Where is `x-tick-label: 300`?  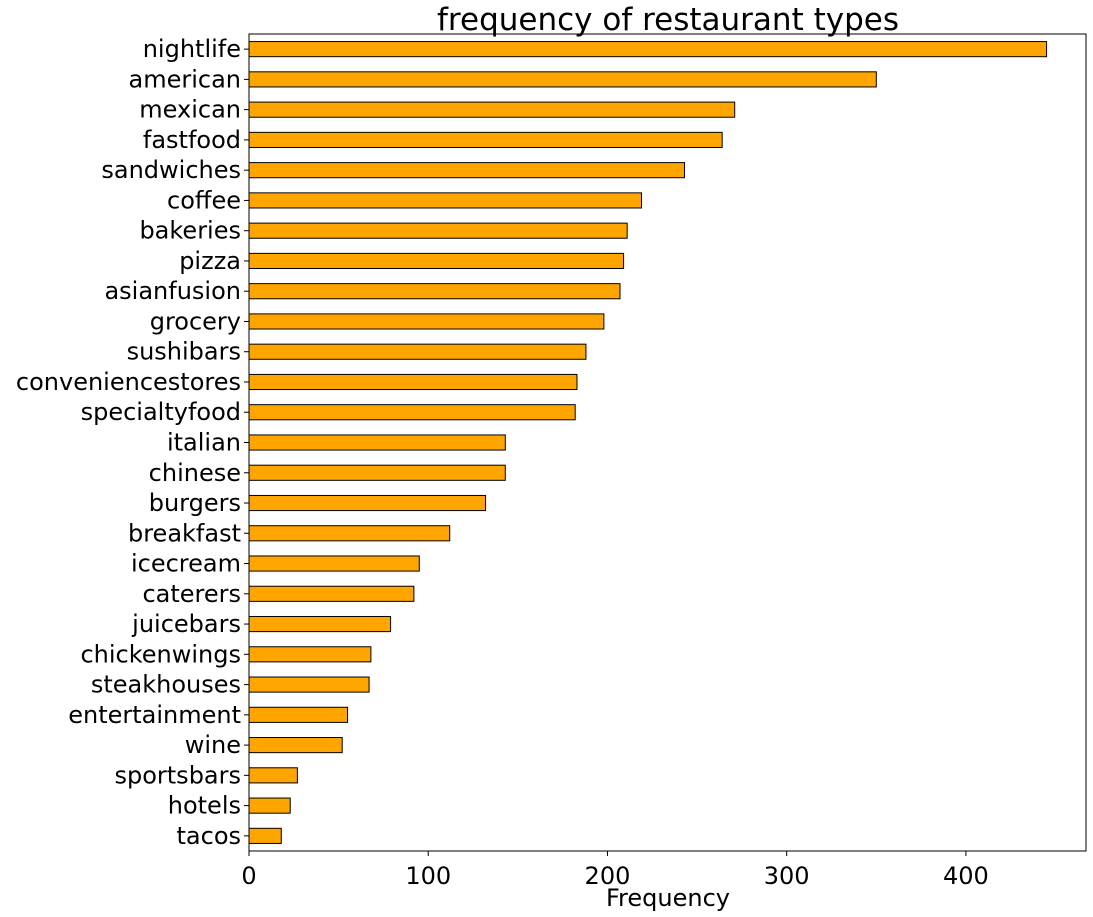 x-tick-label: 300 is located at coordinates (787, 876).